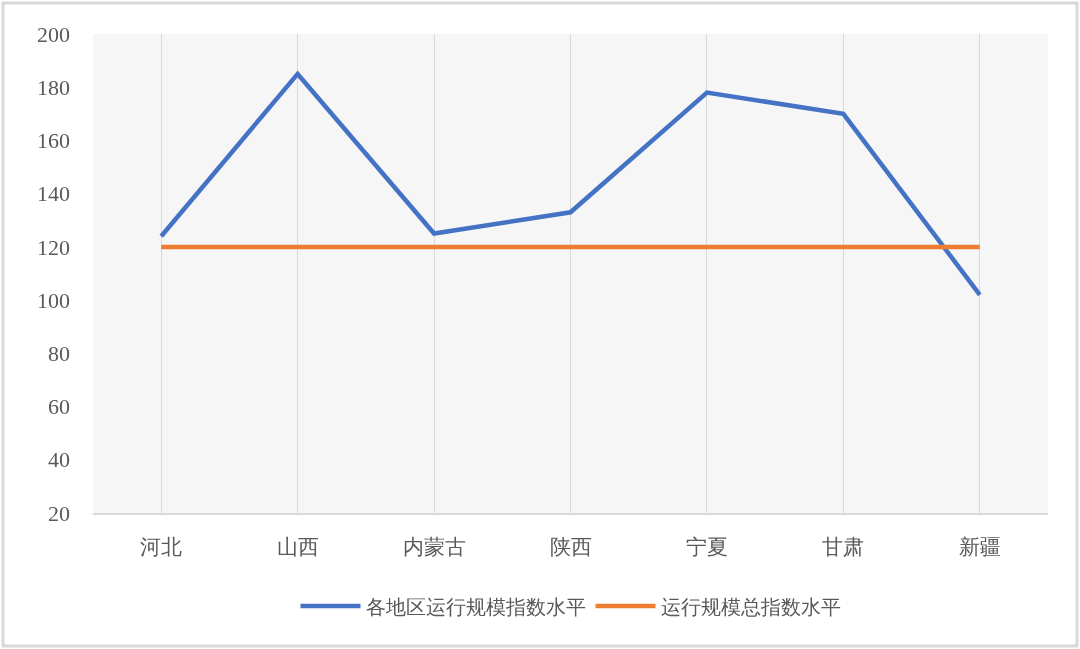  Describe the element at coordinates (53, 141) in the screenshot. I see `y-tick-label: 160` at that location.